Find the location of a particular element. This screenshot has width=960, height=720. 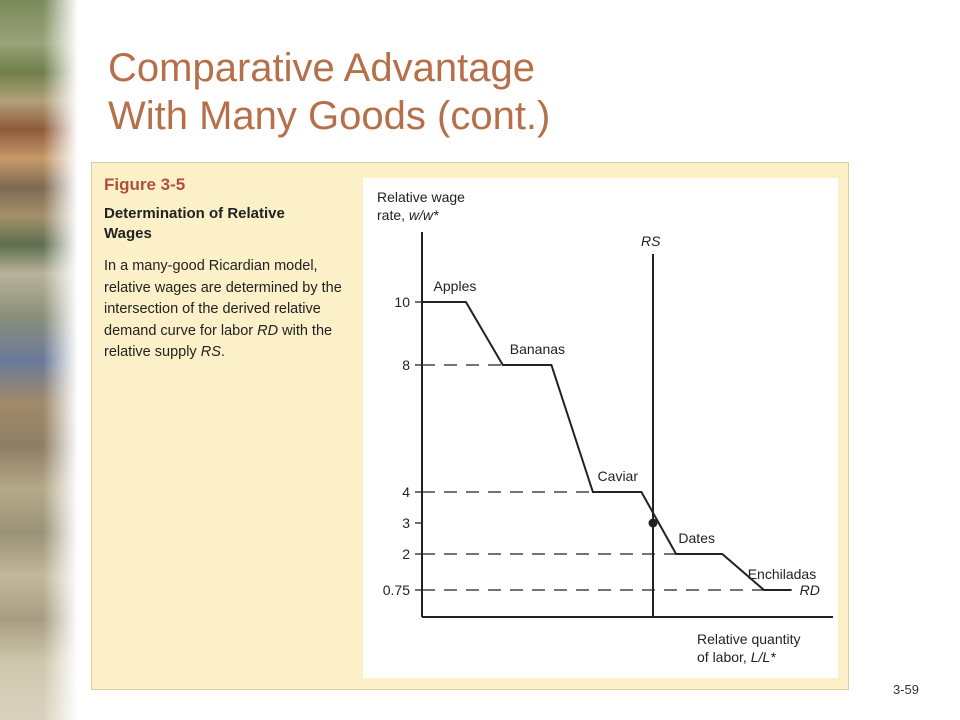

caption-text-2: with the relative supply is located at coordinates (218, 341).